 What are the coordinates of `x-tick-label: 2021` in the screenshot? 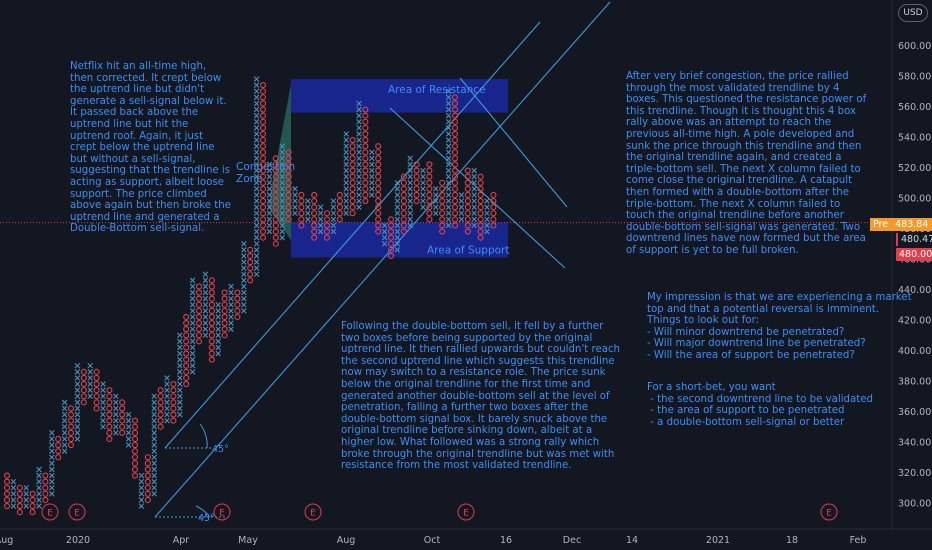 It's located at (718, 540).